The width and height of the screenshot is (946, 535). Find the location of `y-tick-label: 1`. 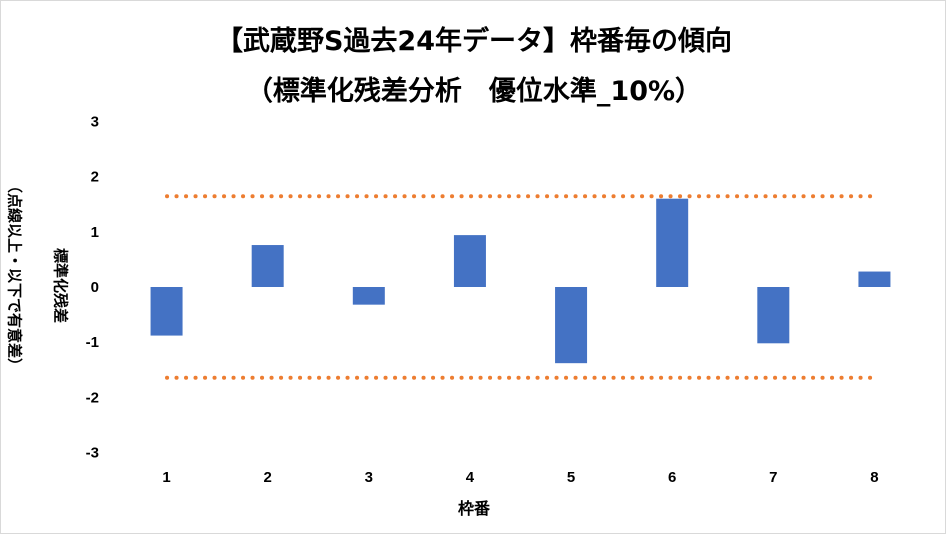

y-tick-label: 1 is located at coordinates (95, 232).